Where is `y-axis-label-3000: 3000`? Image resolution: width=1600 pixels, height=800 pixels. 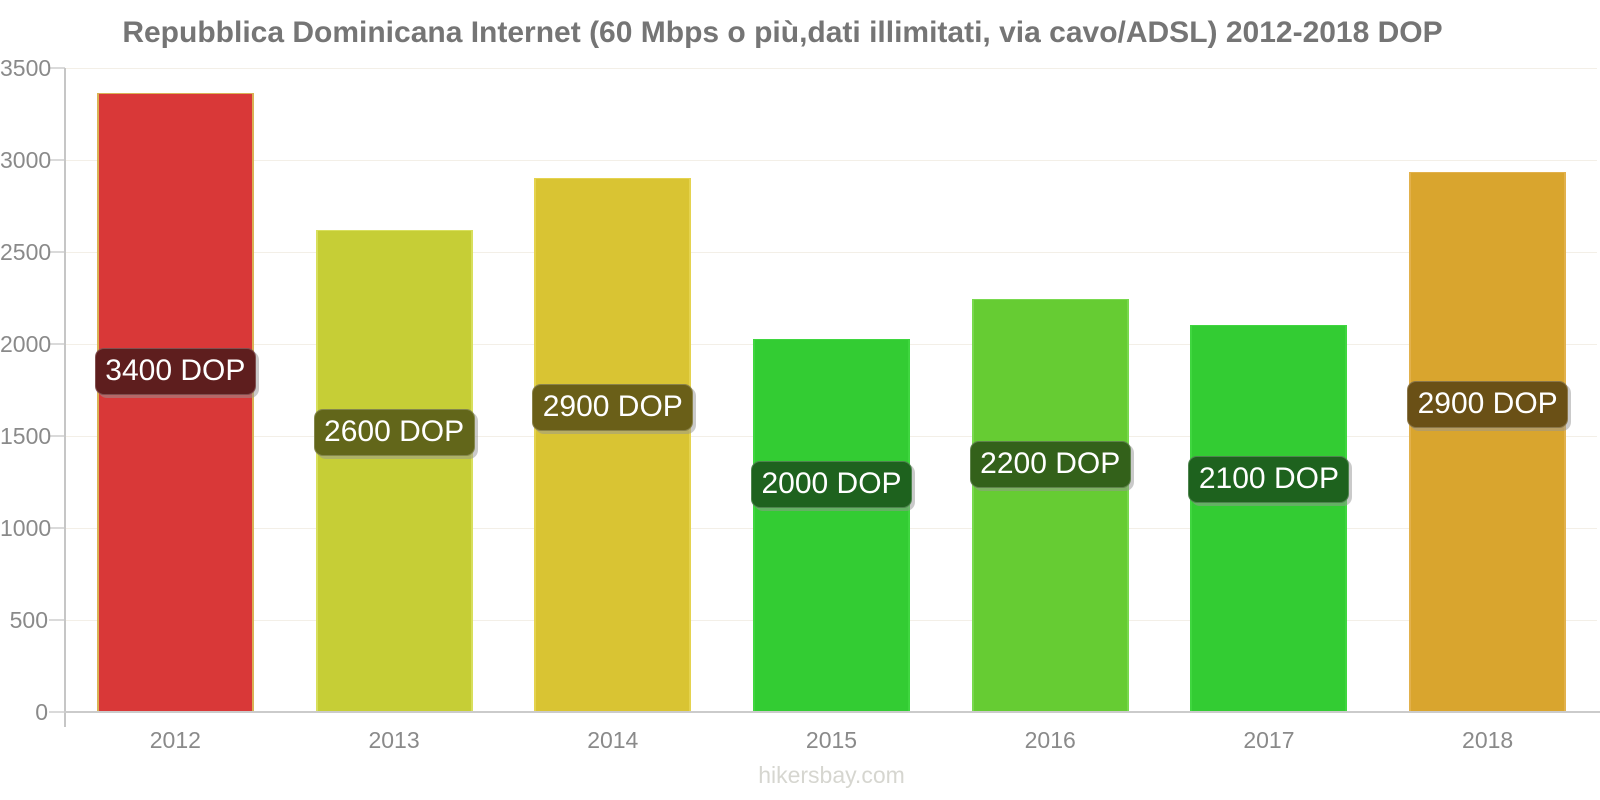
y-axis-label-3000: 3000 is located at coordinates (26, 160).